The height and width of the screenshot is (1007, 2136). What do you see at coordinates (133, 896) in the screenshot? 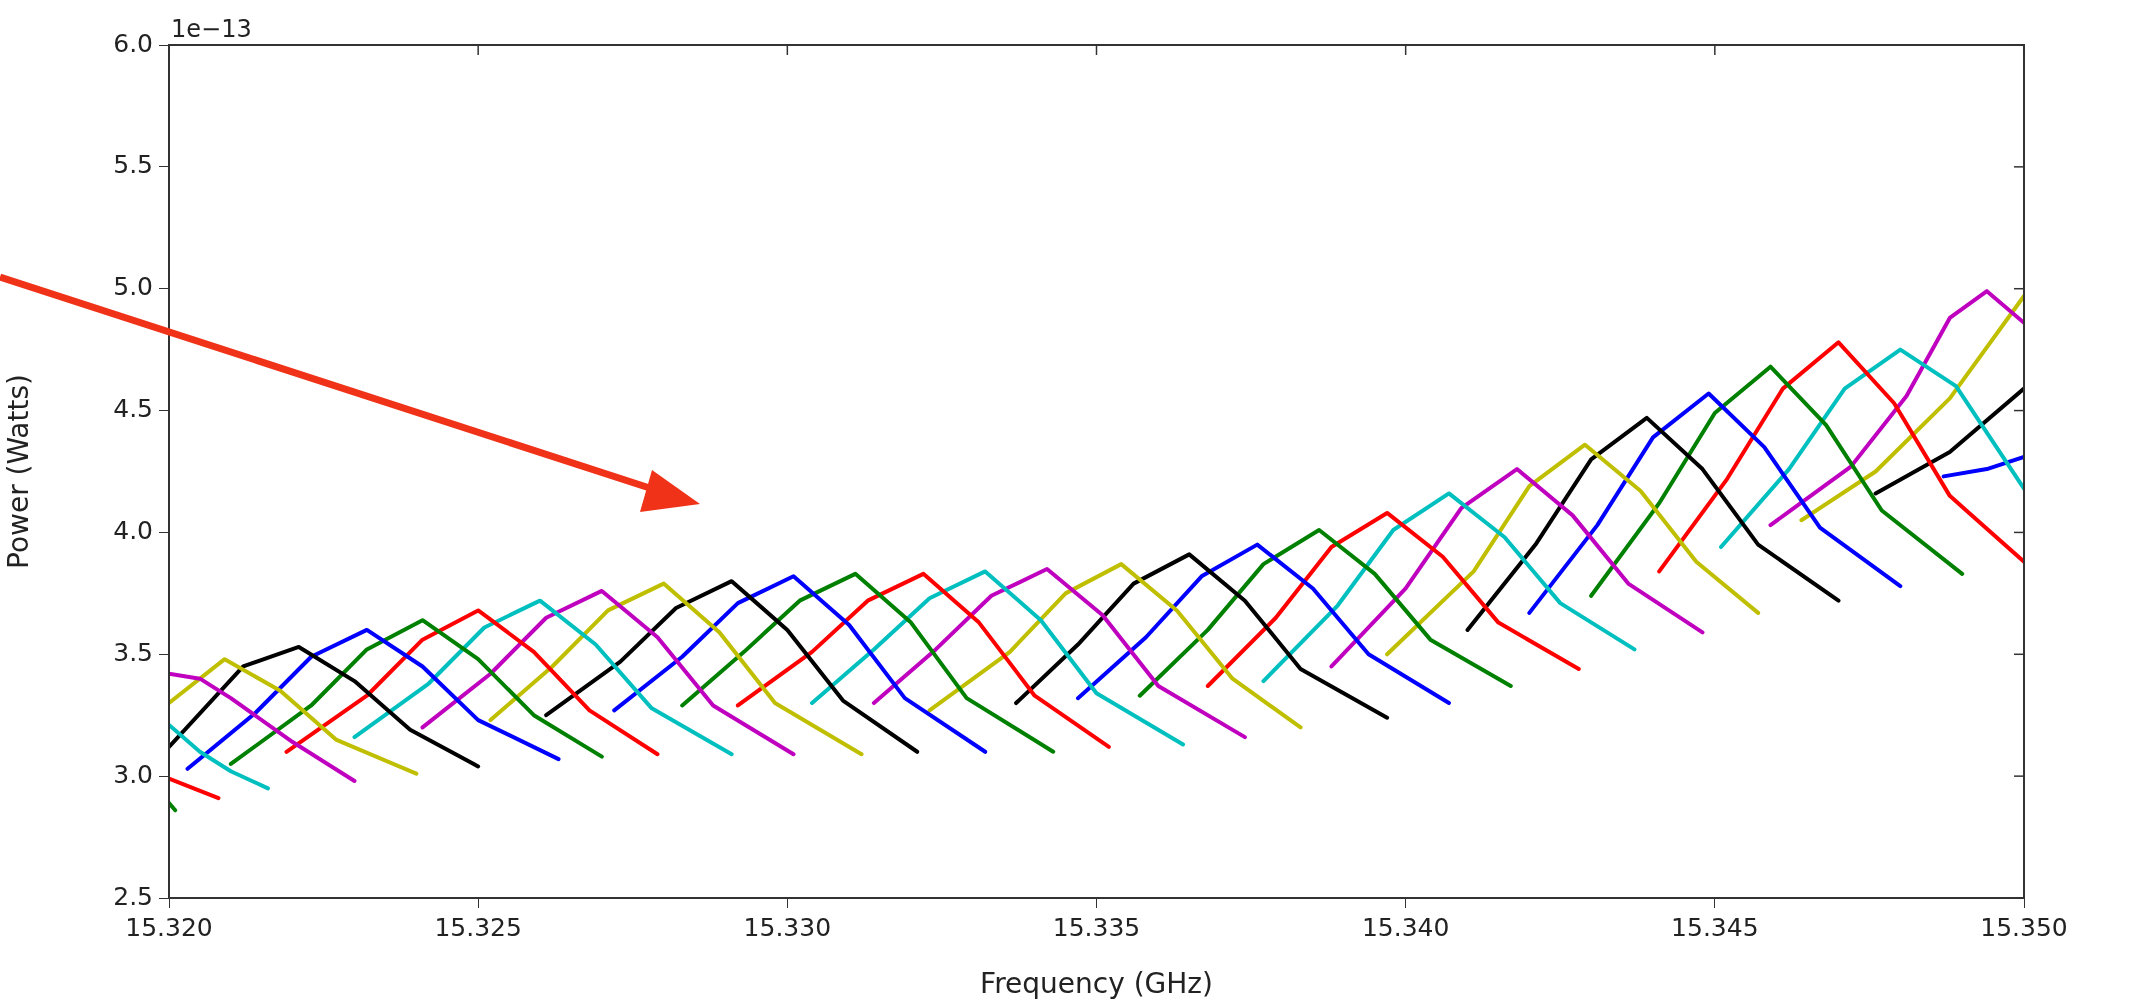
I see `y-tick-label: 2.5` at bounding box center [133, 896].